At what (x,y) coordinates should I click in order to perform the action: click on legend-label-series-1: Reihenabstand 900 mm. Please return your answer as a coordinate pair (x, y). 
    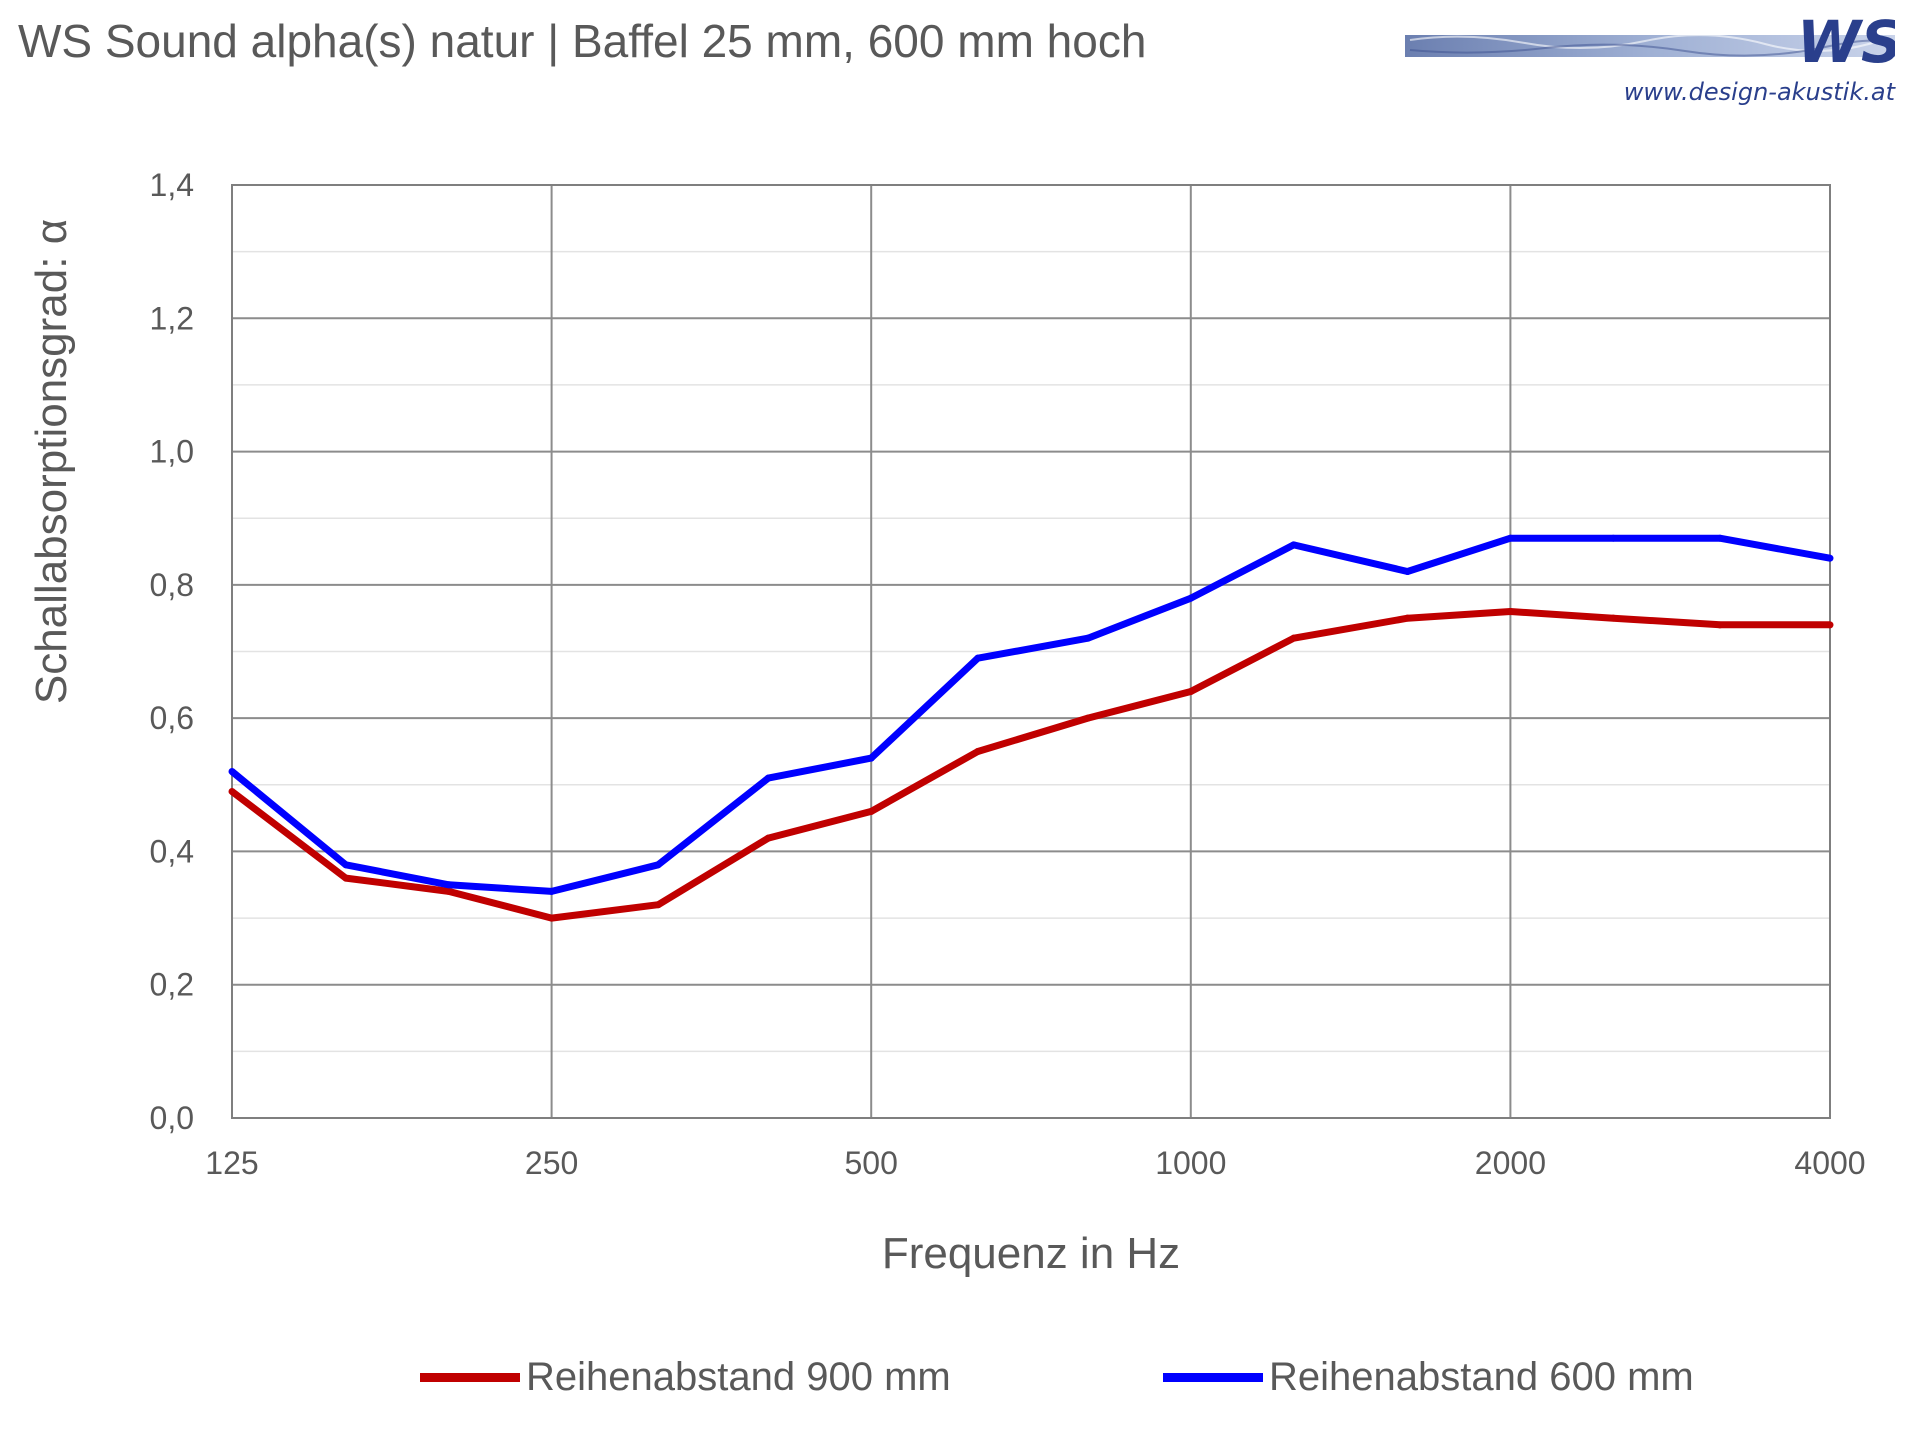
    Looking at the image, I should click on (738, 1377).